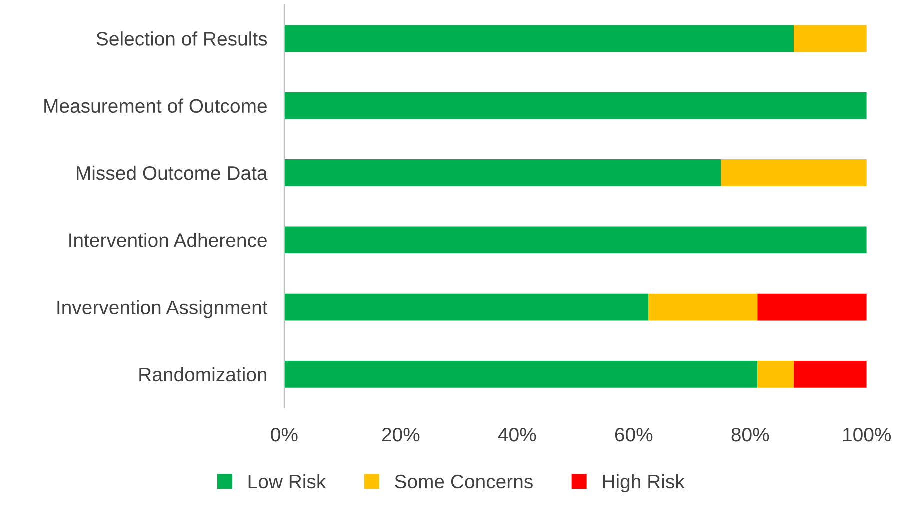 The height and width of the screenshot is (510, 903). I want to click on x-tick-label: 60%, so click(634, 435).